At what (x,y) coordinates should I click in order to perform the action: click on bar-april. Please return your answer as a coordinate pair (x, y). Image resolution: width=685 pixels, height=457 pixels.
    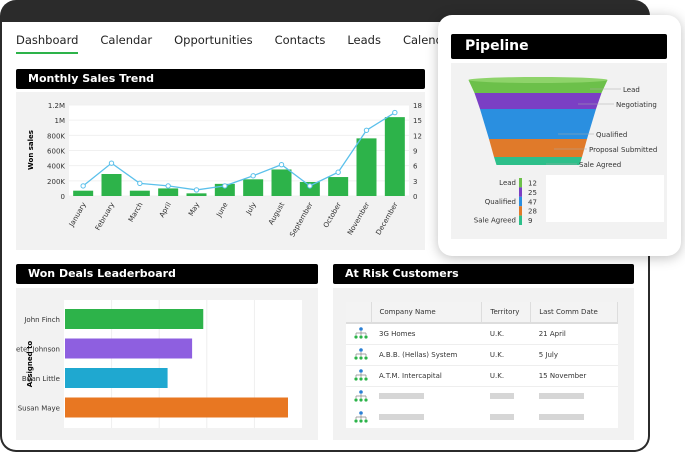
    Looking at the image, I should click on (168, 192).